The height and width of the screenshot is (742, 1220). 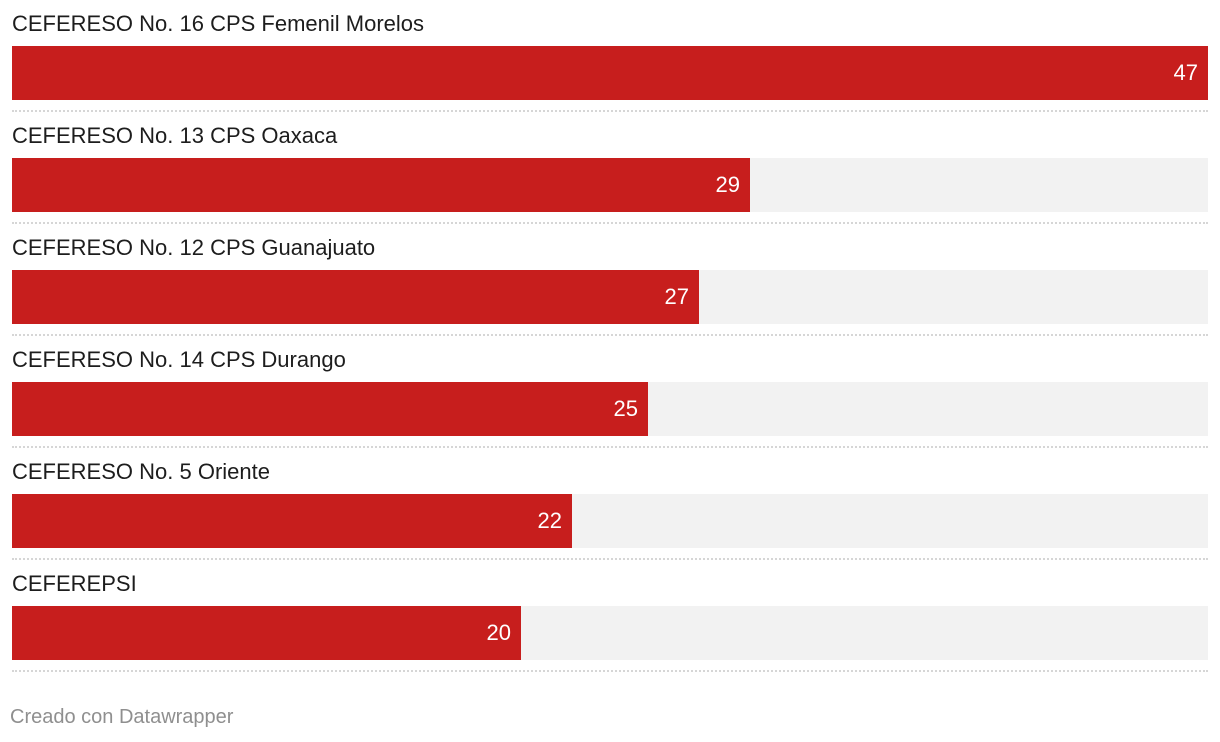 What do you see at coordinates (218, 23) in the screenshot?
I see `category-label: CEFERESO No. 16 CPS Femenil Morelos` at bounding box center [218, 23].